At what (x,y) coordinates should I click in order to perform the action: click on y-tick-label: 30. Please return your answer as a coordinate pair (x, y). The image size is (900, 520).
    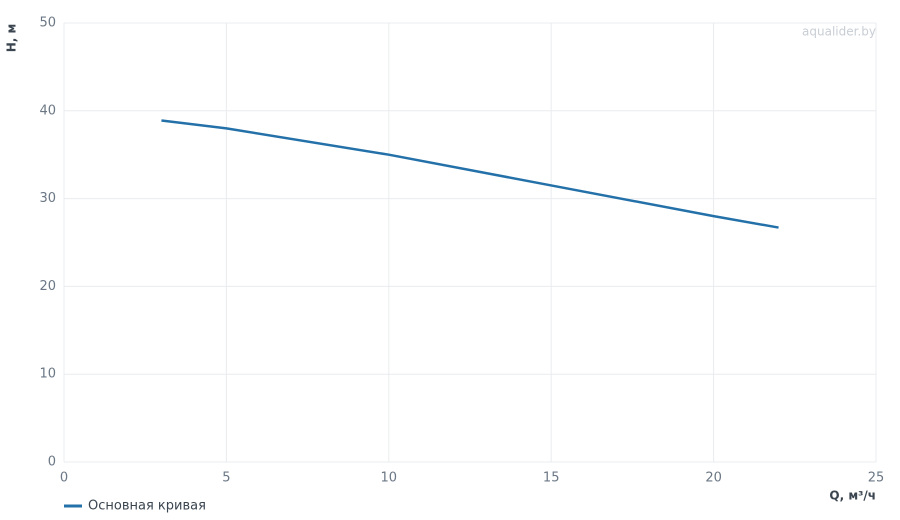
    Looking at the image, I should click on (47, 198).